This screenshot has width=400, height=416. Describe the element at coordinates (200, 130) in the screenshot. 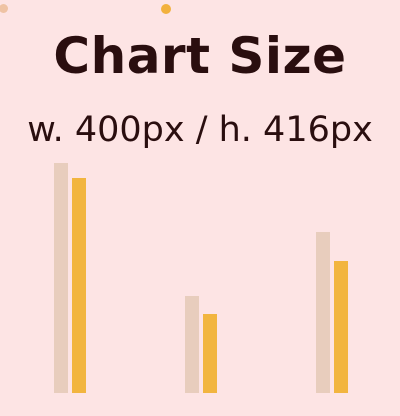

I see `chart-subtitle: w. 400px / h. 416px` at that location.